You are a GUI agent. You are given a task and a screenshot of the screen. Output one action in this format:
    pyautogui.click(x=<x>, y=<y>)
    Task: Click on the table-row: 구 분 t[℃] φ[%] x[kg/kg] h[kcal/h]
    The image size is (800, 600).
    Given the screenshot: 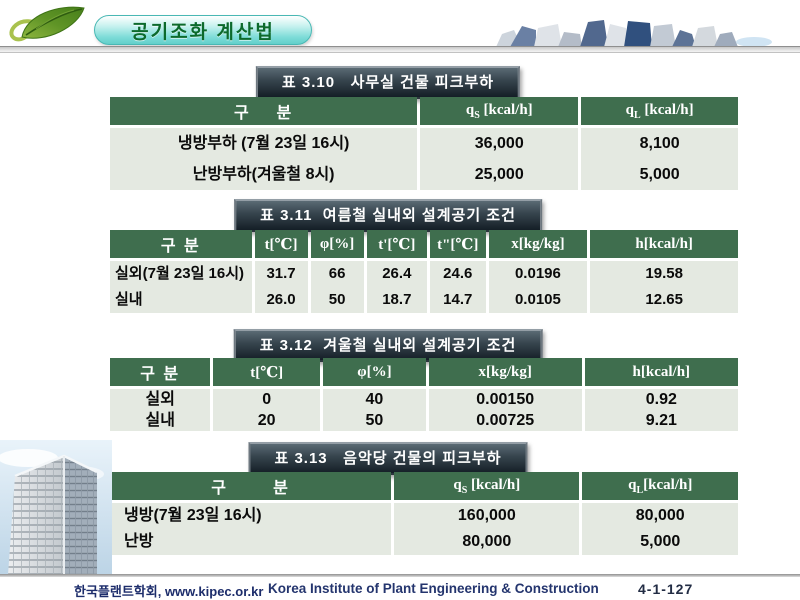 What is the action you would take?
    pyautogui.click(x=424, y=372)
    